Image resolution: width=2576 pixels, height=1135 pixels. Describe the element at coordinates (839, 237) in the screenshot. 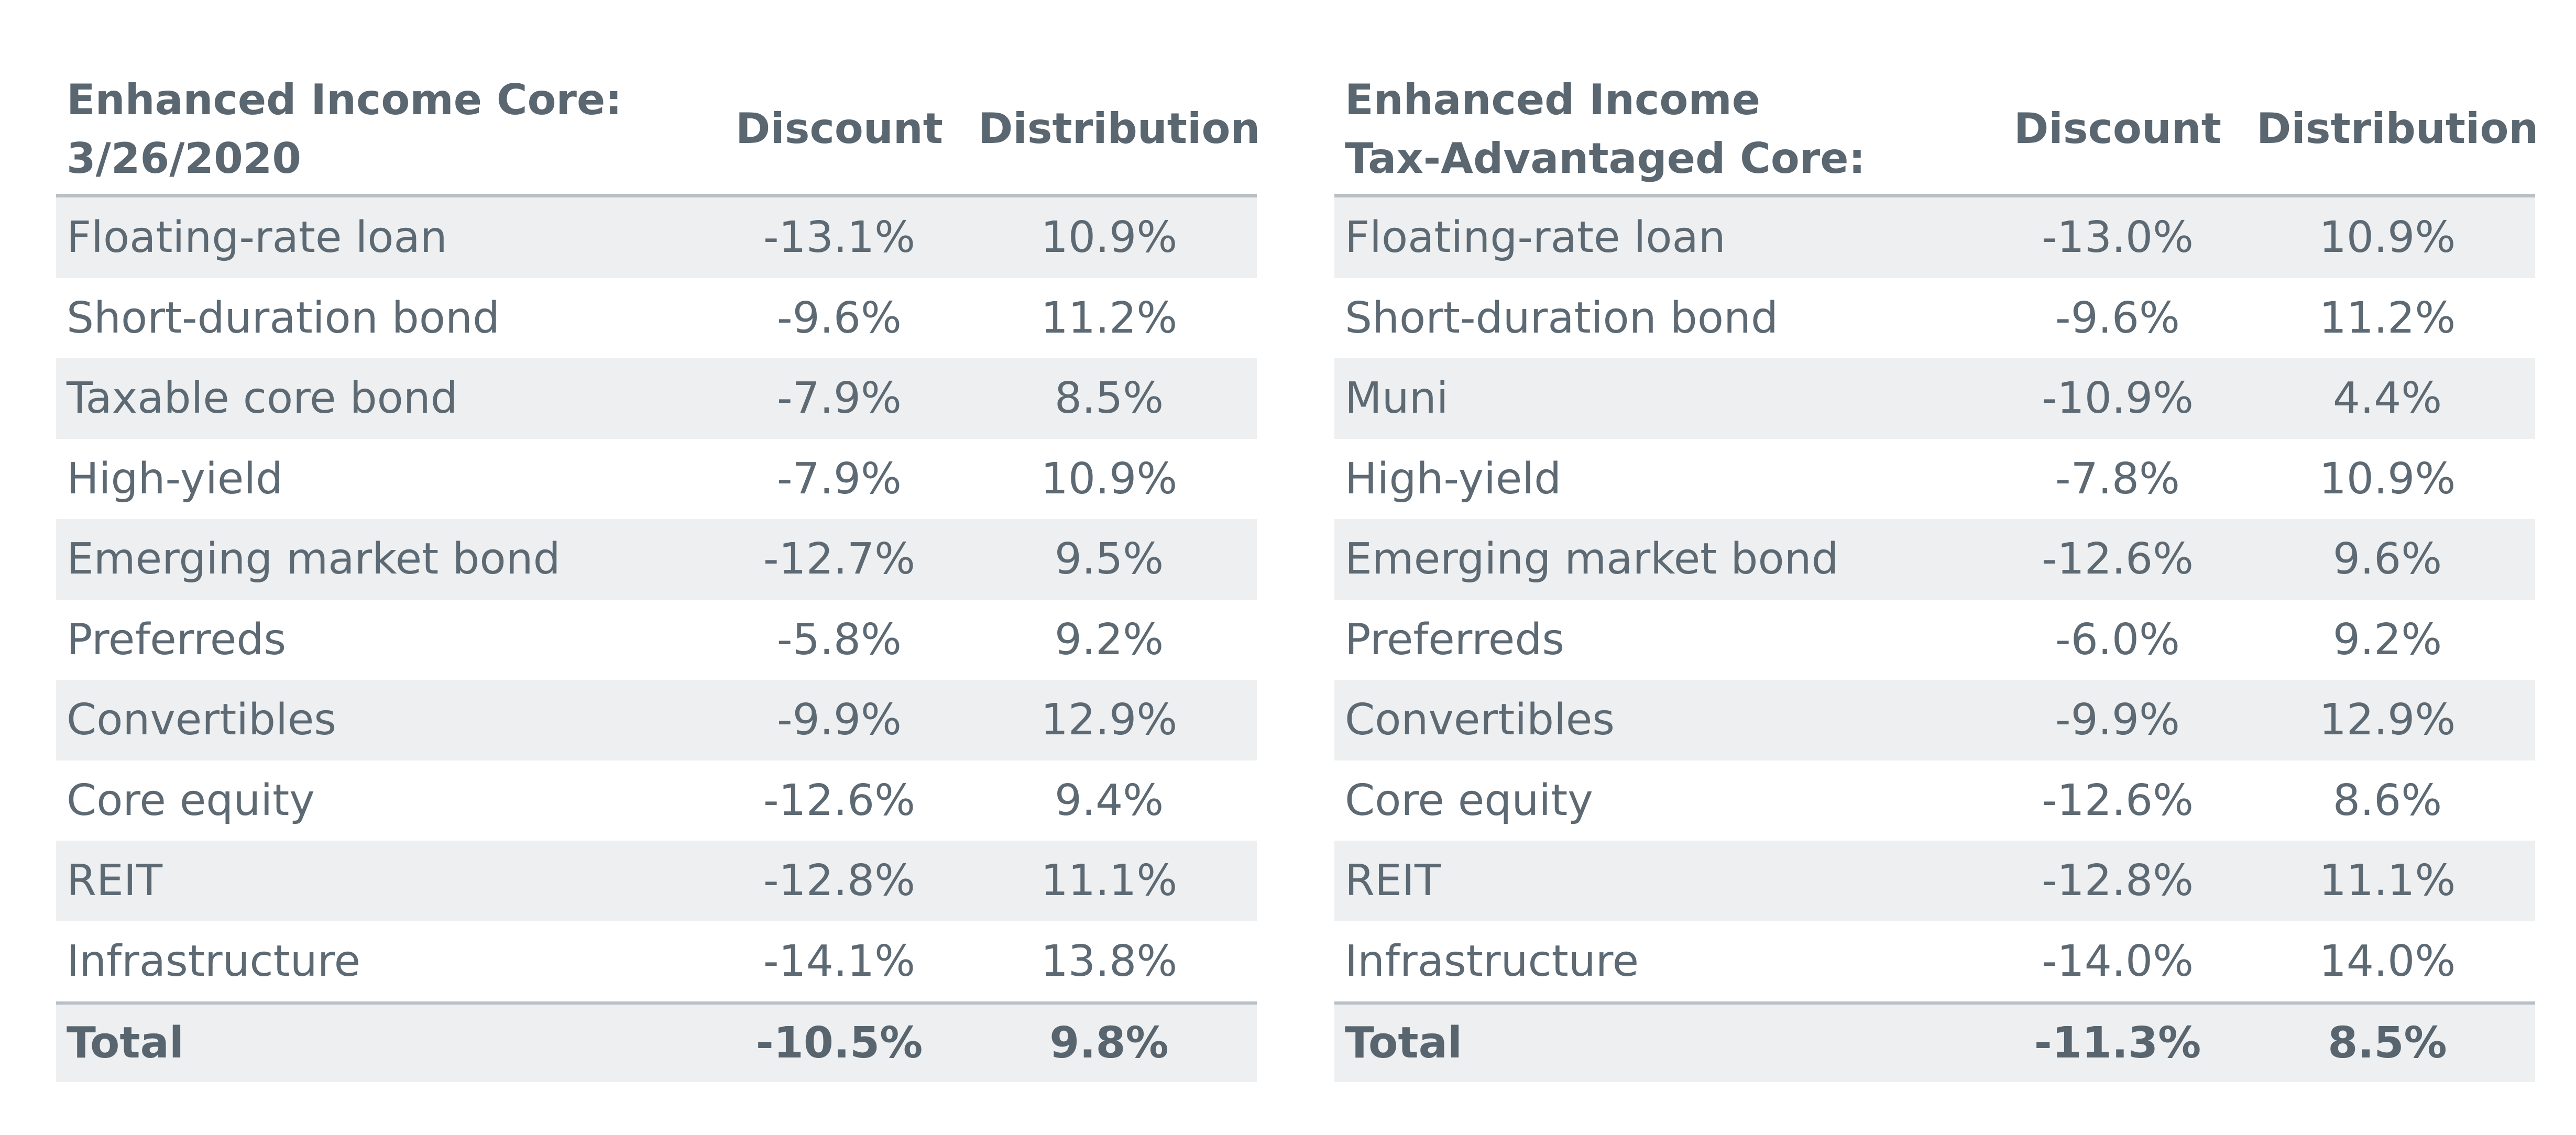

I see `discount-value: -13.1%` at that location.